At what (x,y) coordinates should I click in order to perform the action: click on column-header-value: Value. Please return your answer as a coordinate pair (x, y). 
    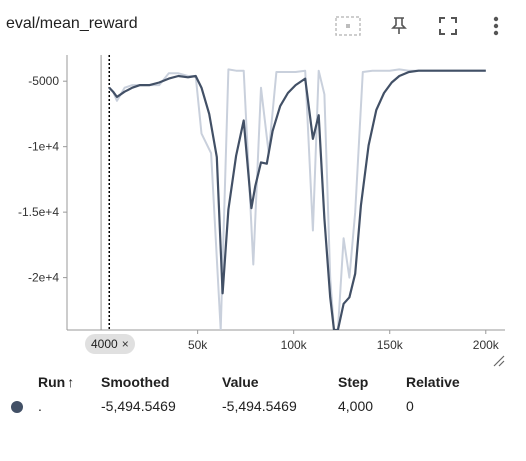
    Looking at the image, I should click on (240, 382).